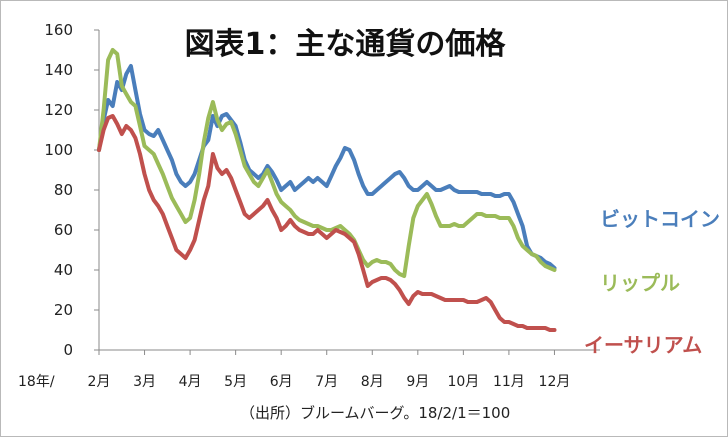 The image size is (728, 442). What do you see at coordinates (509, 382) in the screenshot?
I see `x-tick-label: 11月` at bounding box center [509, 382].